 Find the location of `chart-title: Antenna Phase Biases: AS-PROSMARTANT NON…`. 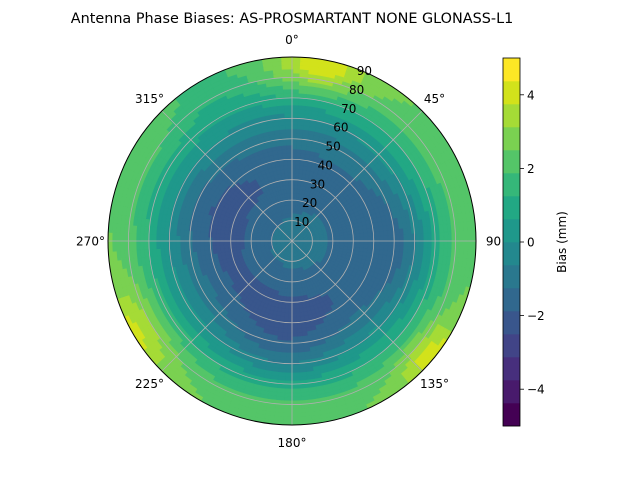

chart-title: Antenna Phase Biases: AS-PROSMARTANT NON… is located at coordinates (292, 19).